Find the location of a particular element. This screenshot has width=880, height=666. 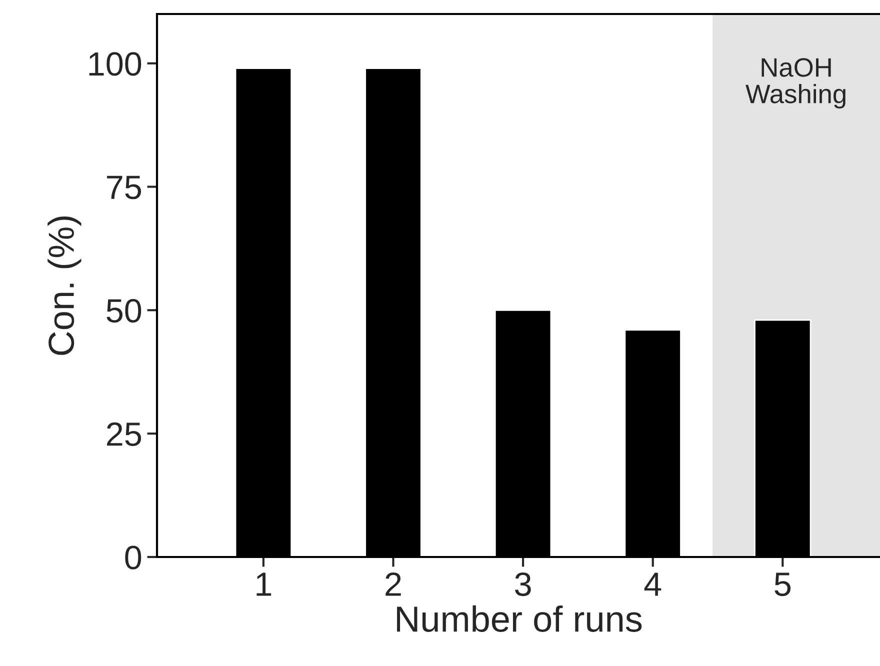

x-tick-label: 2 is located at coordinates (393, 584).